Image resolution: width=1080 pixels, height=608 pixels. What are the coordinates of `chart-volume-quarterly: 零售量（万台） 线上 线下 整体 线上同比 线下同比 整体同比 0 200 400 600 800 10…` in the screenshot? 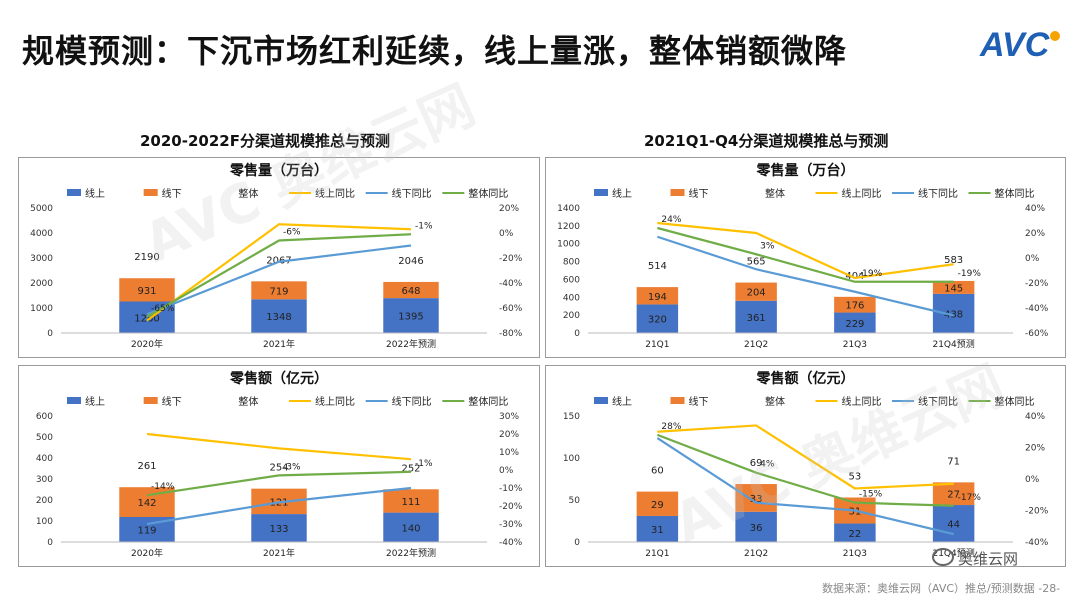 It's located at (803, 256).